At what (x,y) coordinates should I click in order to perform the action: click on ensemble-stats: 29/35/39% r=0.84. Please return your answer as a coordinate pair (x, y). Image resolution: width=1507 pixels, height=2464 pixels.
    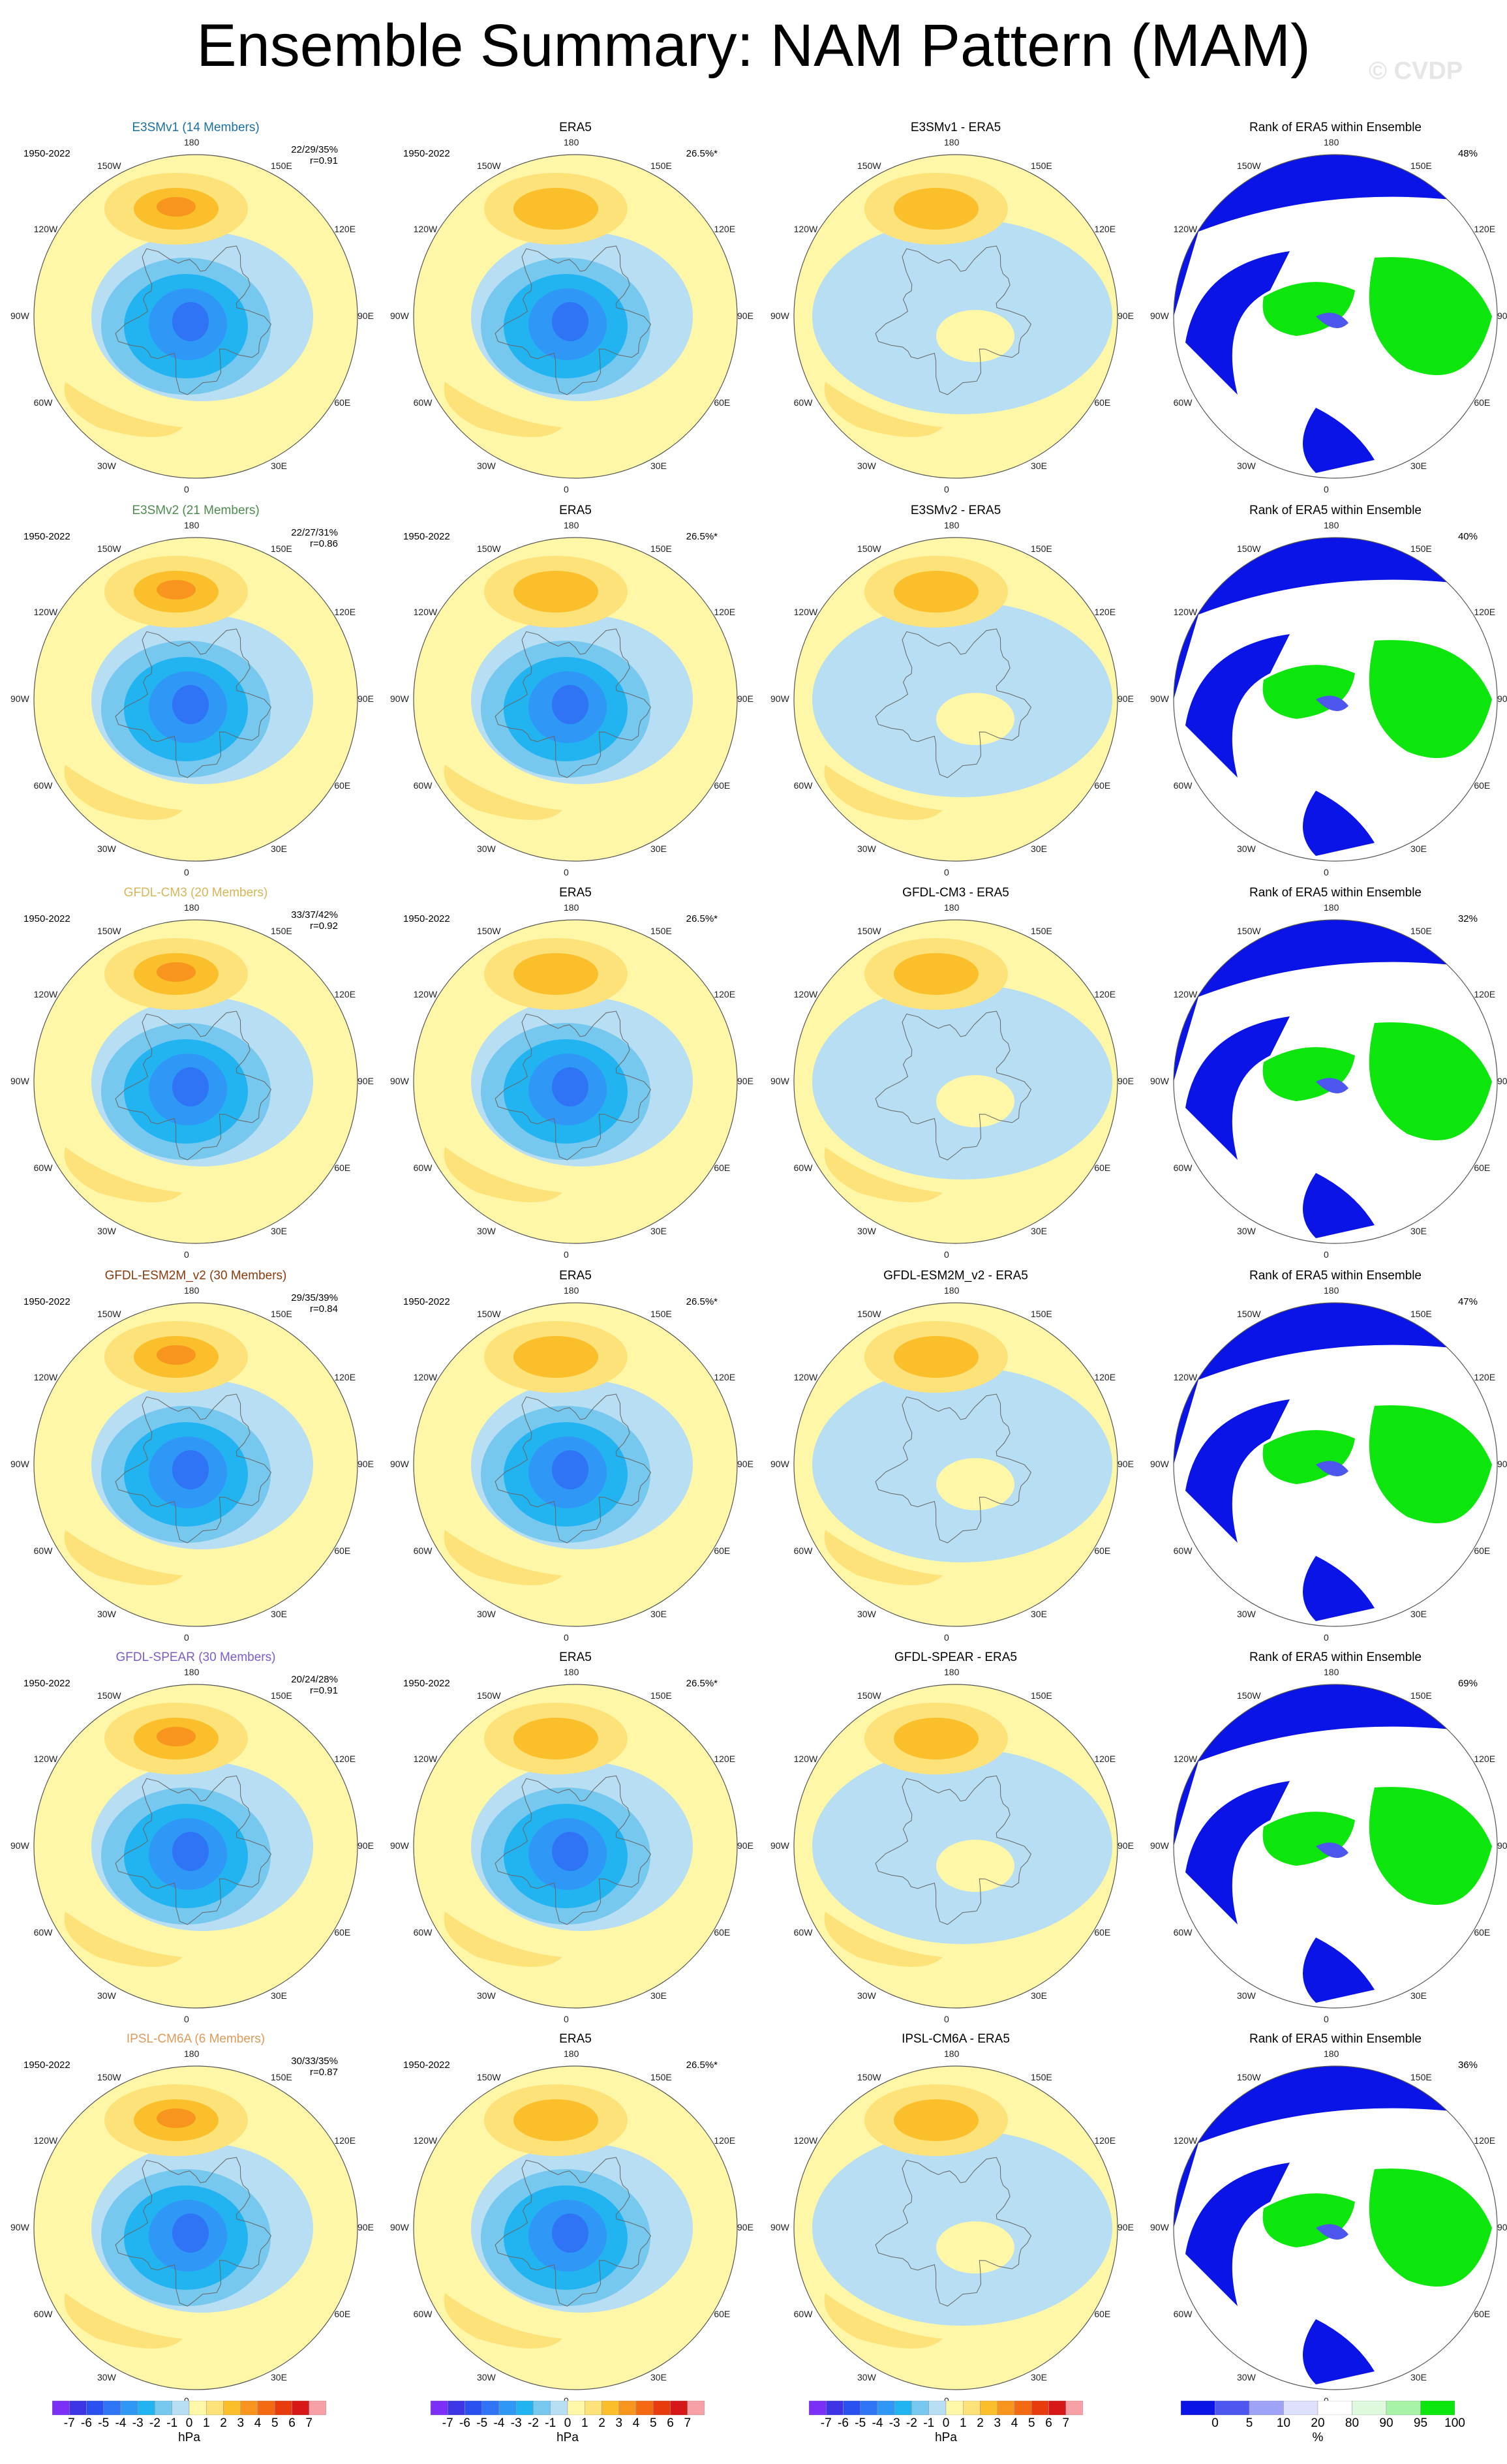
    Looking at the image, I should click on (314, 1304).